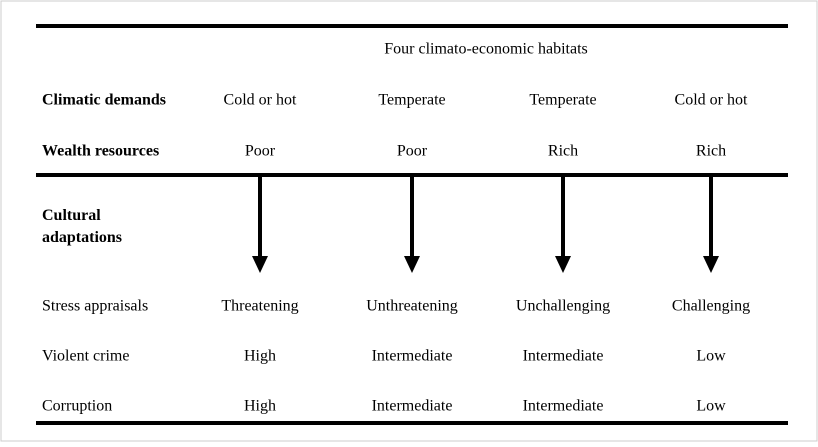 The image size is (818, 447). I want to click on cell: Threatening, so click(259, 306).